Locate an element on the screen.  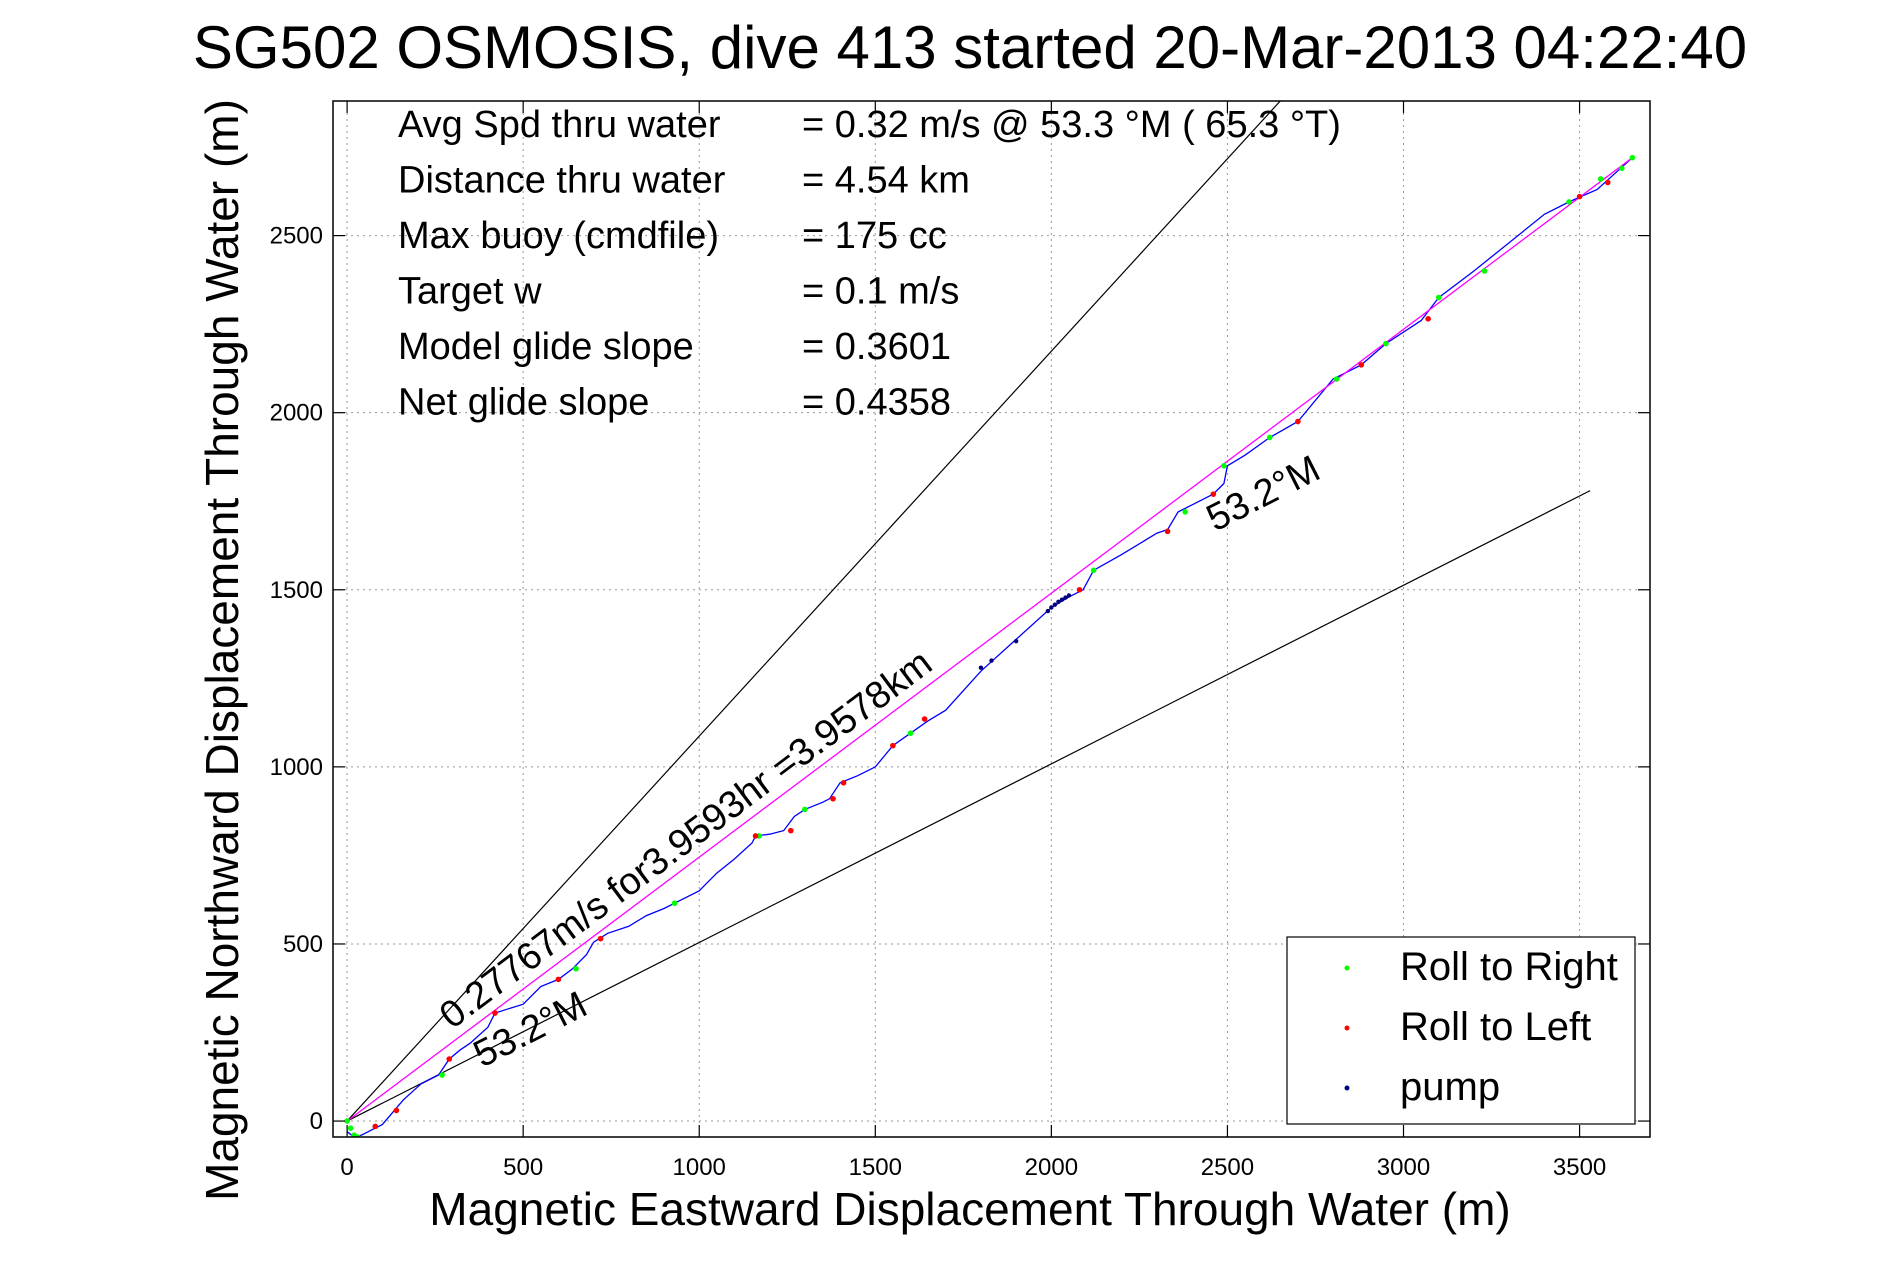
y-tick-label: 0 is located at coordinates (316, 1121).